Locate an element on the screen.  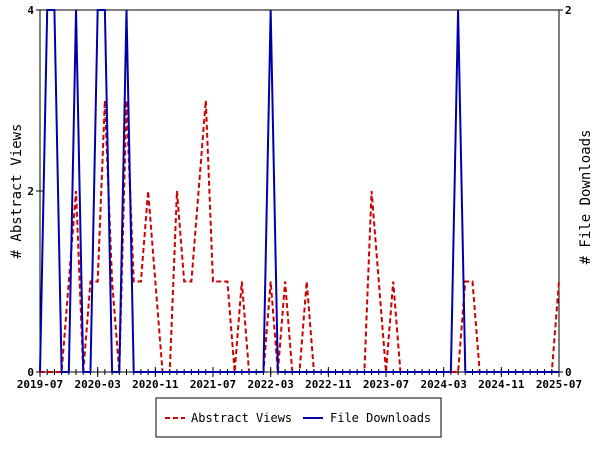
legend: Abstract Views File Downloads is located at coordinates (298, 417).